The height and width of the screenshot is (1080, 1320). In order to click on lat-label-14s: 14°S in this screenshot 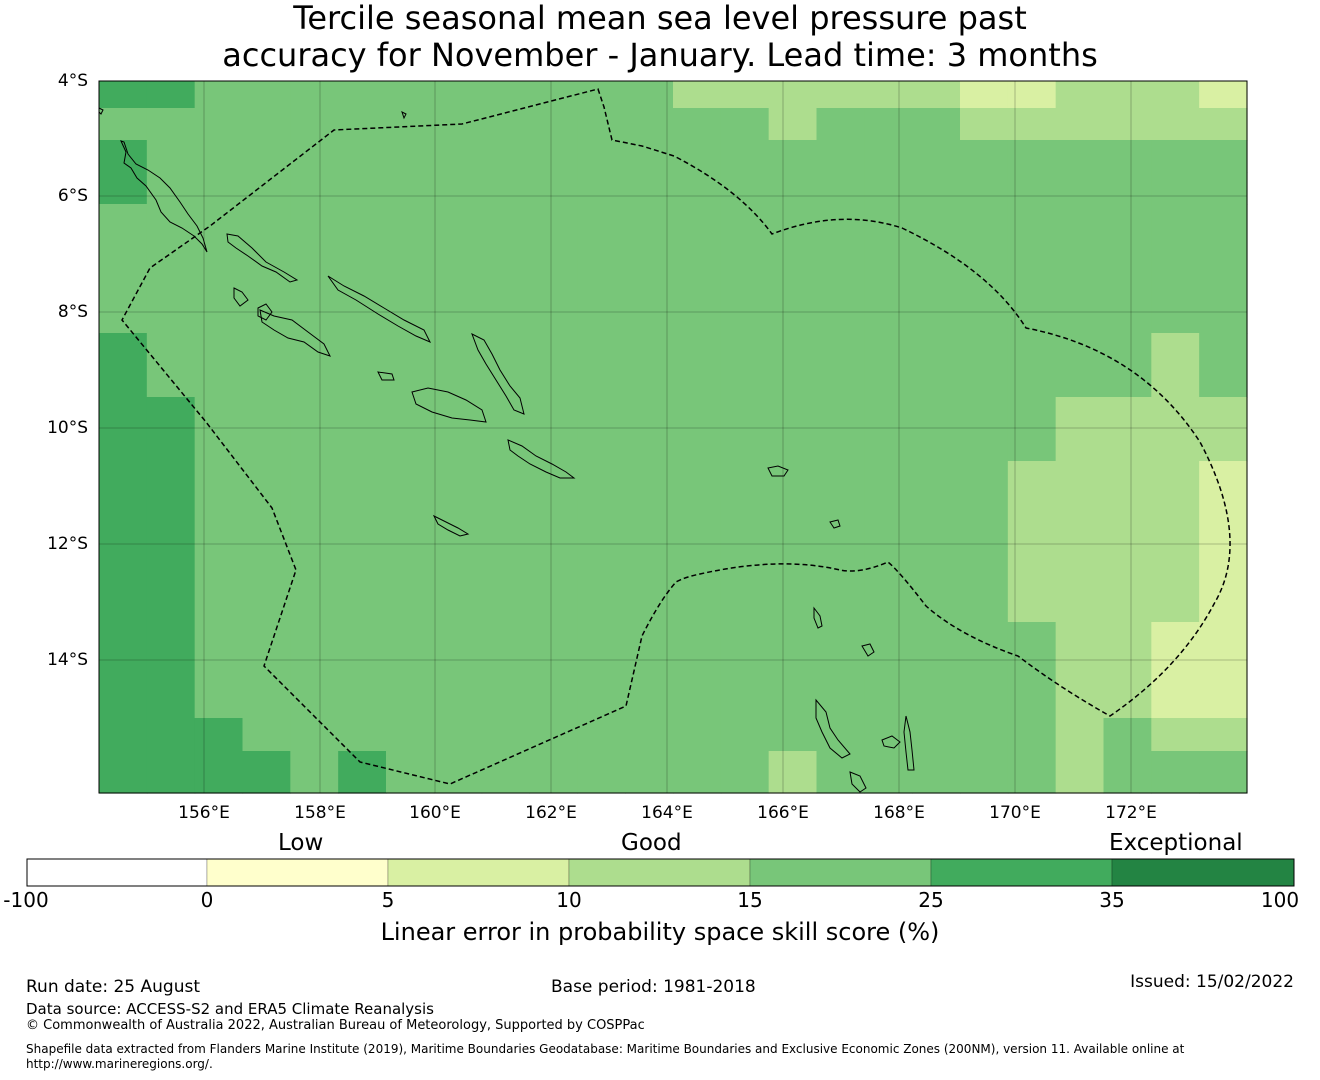, I will do `click(67, 660)`.